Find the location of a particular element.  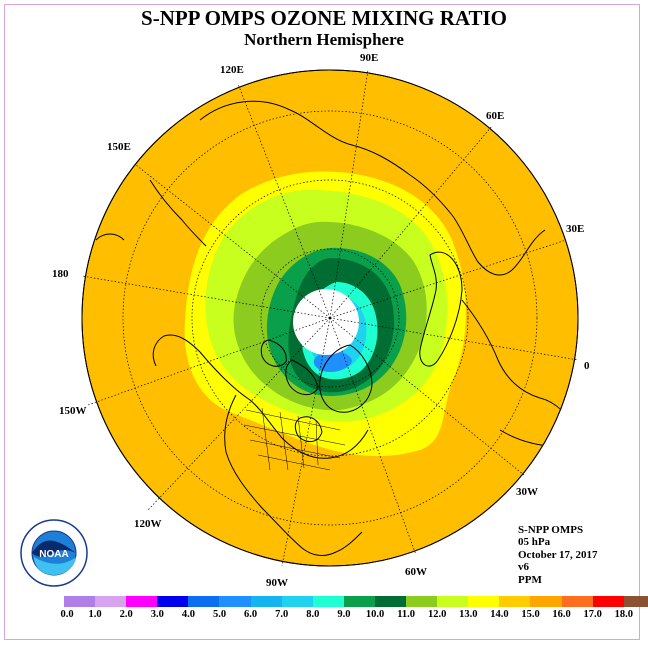

info-instrument: S-NPP OMPS is located at coordinates (551, 530).